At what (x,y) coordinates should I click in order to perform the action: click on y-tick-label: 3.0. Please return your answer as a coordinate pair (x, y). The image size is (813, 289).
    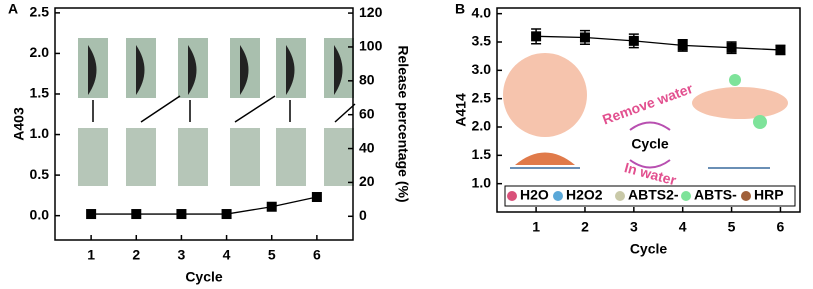
    Looking at the image, I should click on (482, 69).